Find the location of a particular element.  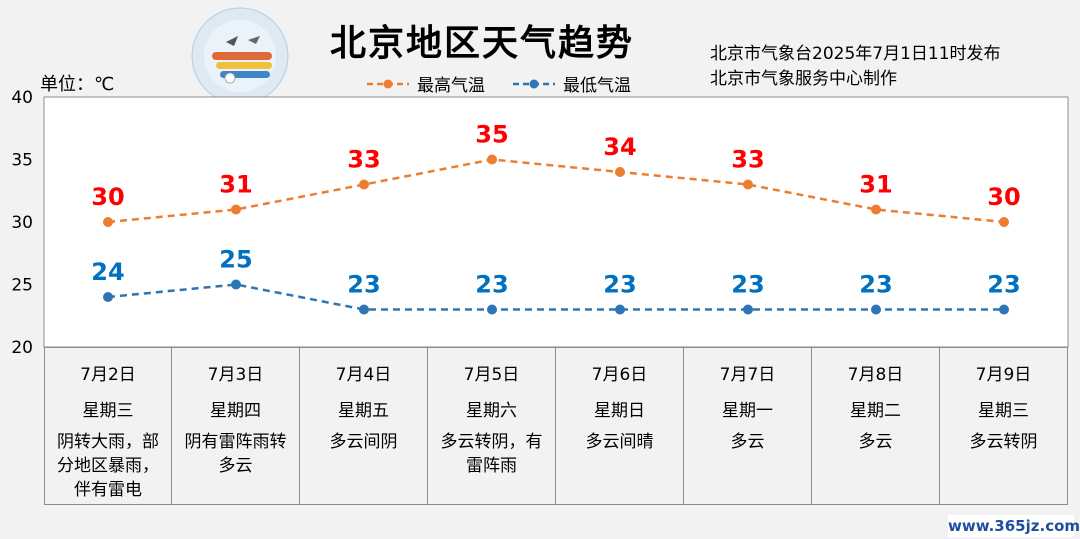

y-tick-label: 30 is located at coordinates (22, 223).